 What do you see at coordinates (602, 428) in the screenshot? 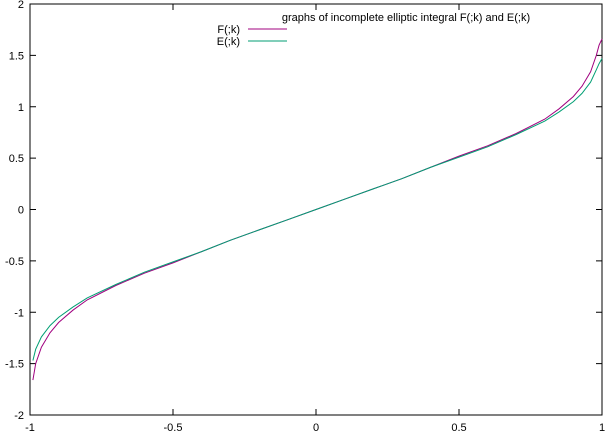
I see `x-tick-label: 1` at bounding box center [602, 428].